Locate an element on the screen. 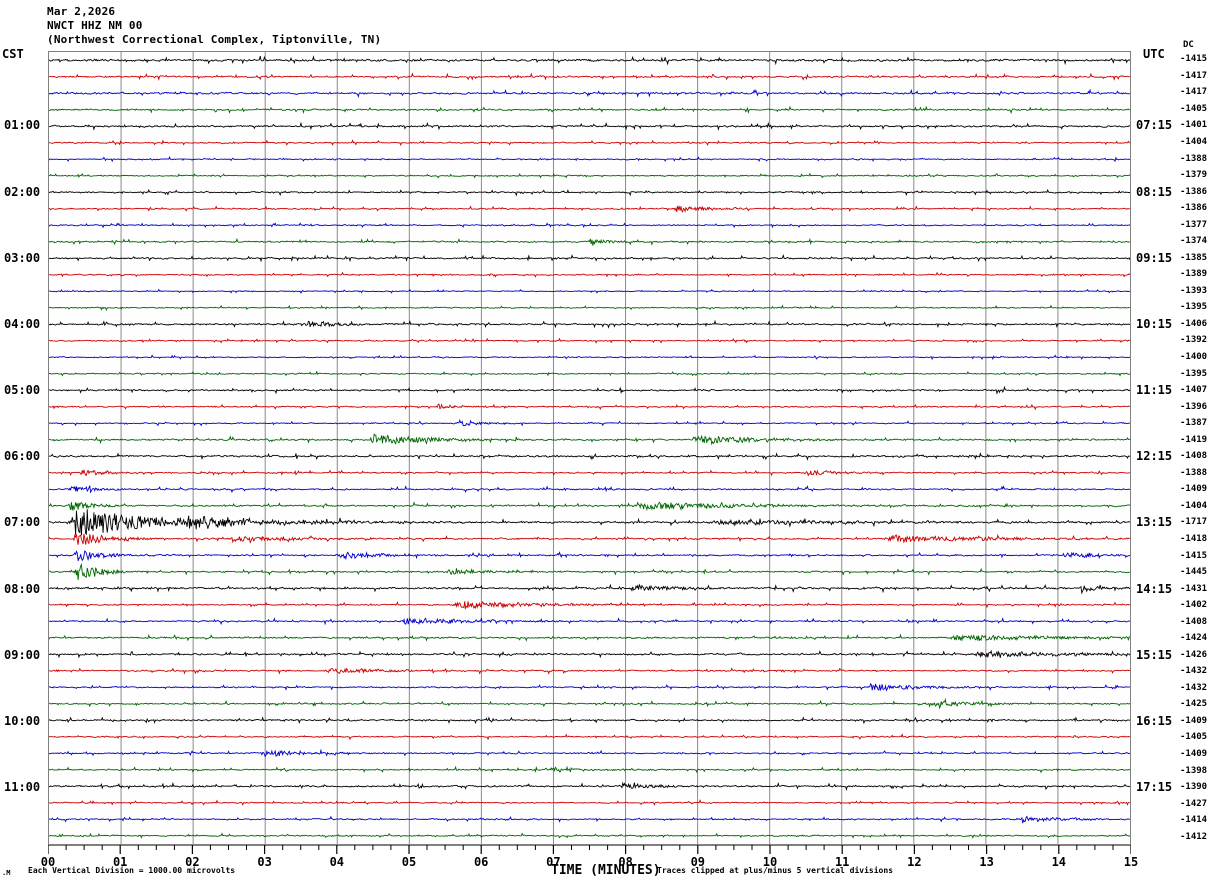 The image size is (1210, 886). x-tick-label: 11 is located at coordinates (842, 862).